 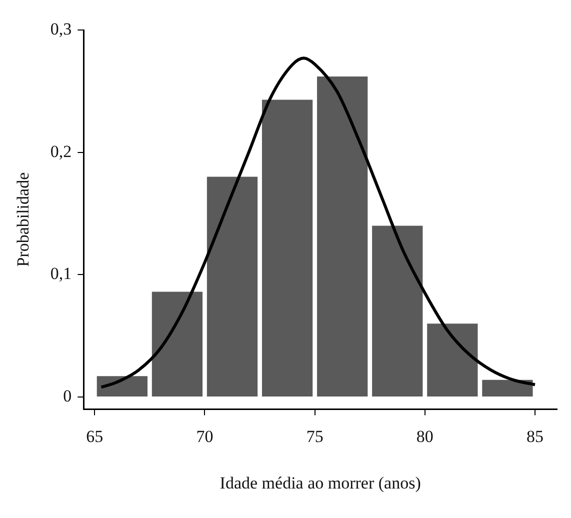 What do you see at coordinates (320, 482) in the screenshot?
I see `x-axis-title: Idade média ao morrer (anos)` at bounding box center [320, 482].